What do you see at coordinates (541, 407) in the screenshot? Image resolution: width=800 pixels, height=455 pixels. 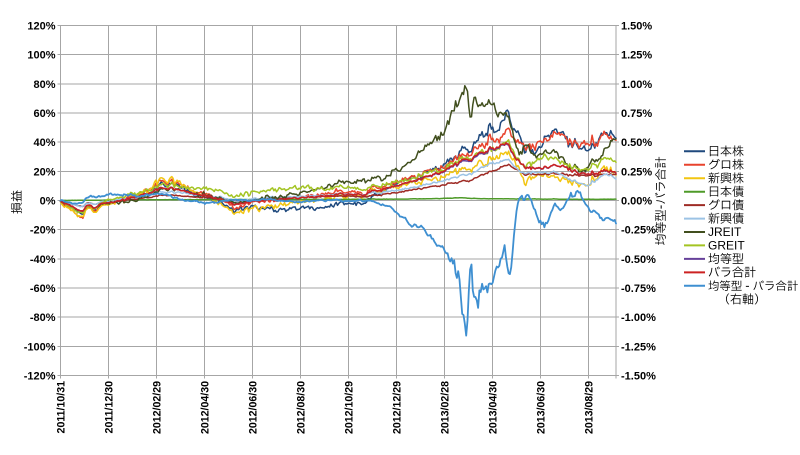 I see `svg-text: 2013/06/30` at bounding box center [541, 407].